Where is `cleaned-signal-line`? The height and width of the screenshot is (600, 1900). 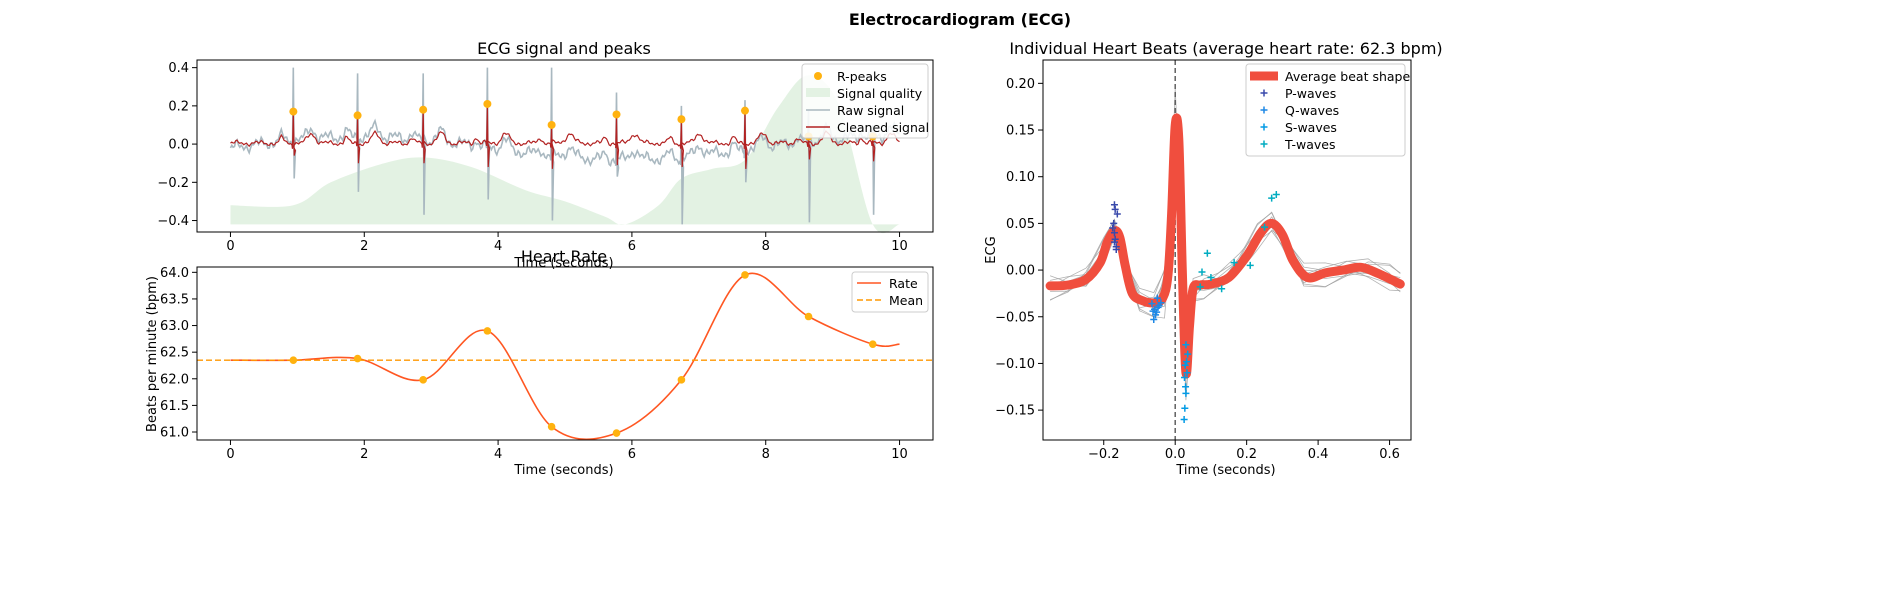
cleaned-signal-line is located at coordinates (565, 136).